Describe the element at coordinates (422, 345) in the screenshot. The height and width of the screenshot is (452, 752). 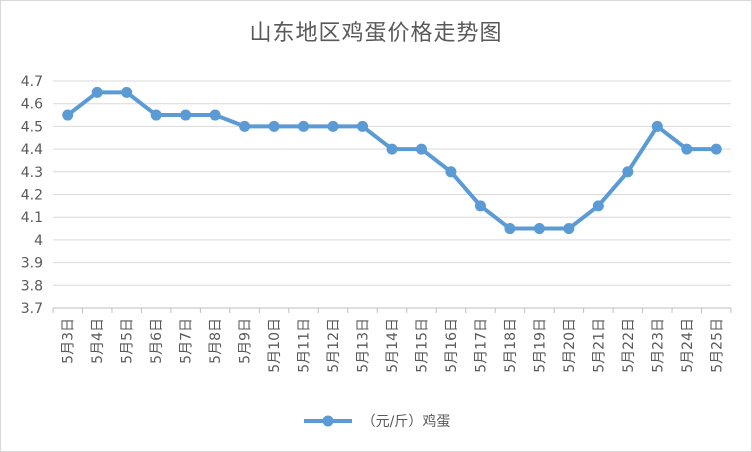
I see `x-tick-label: 5月15日` at that location.